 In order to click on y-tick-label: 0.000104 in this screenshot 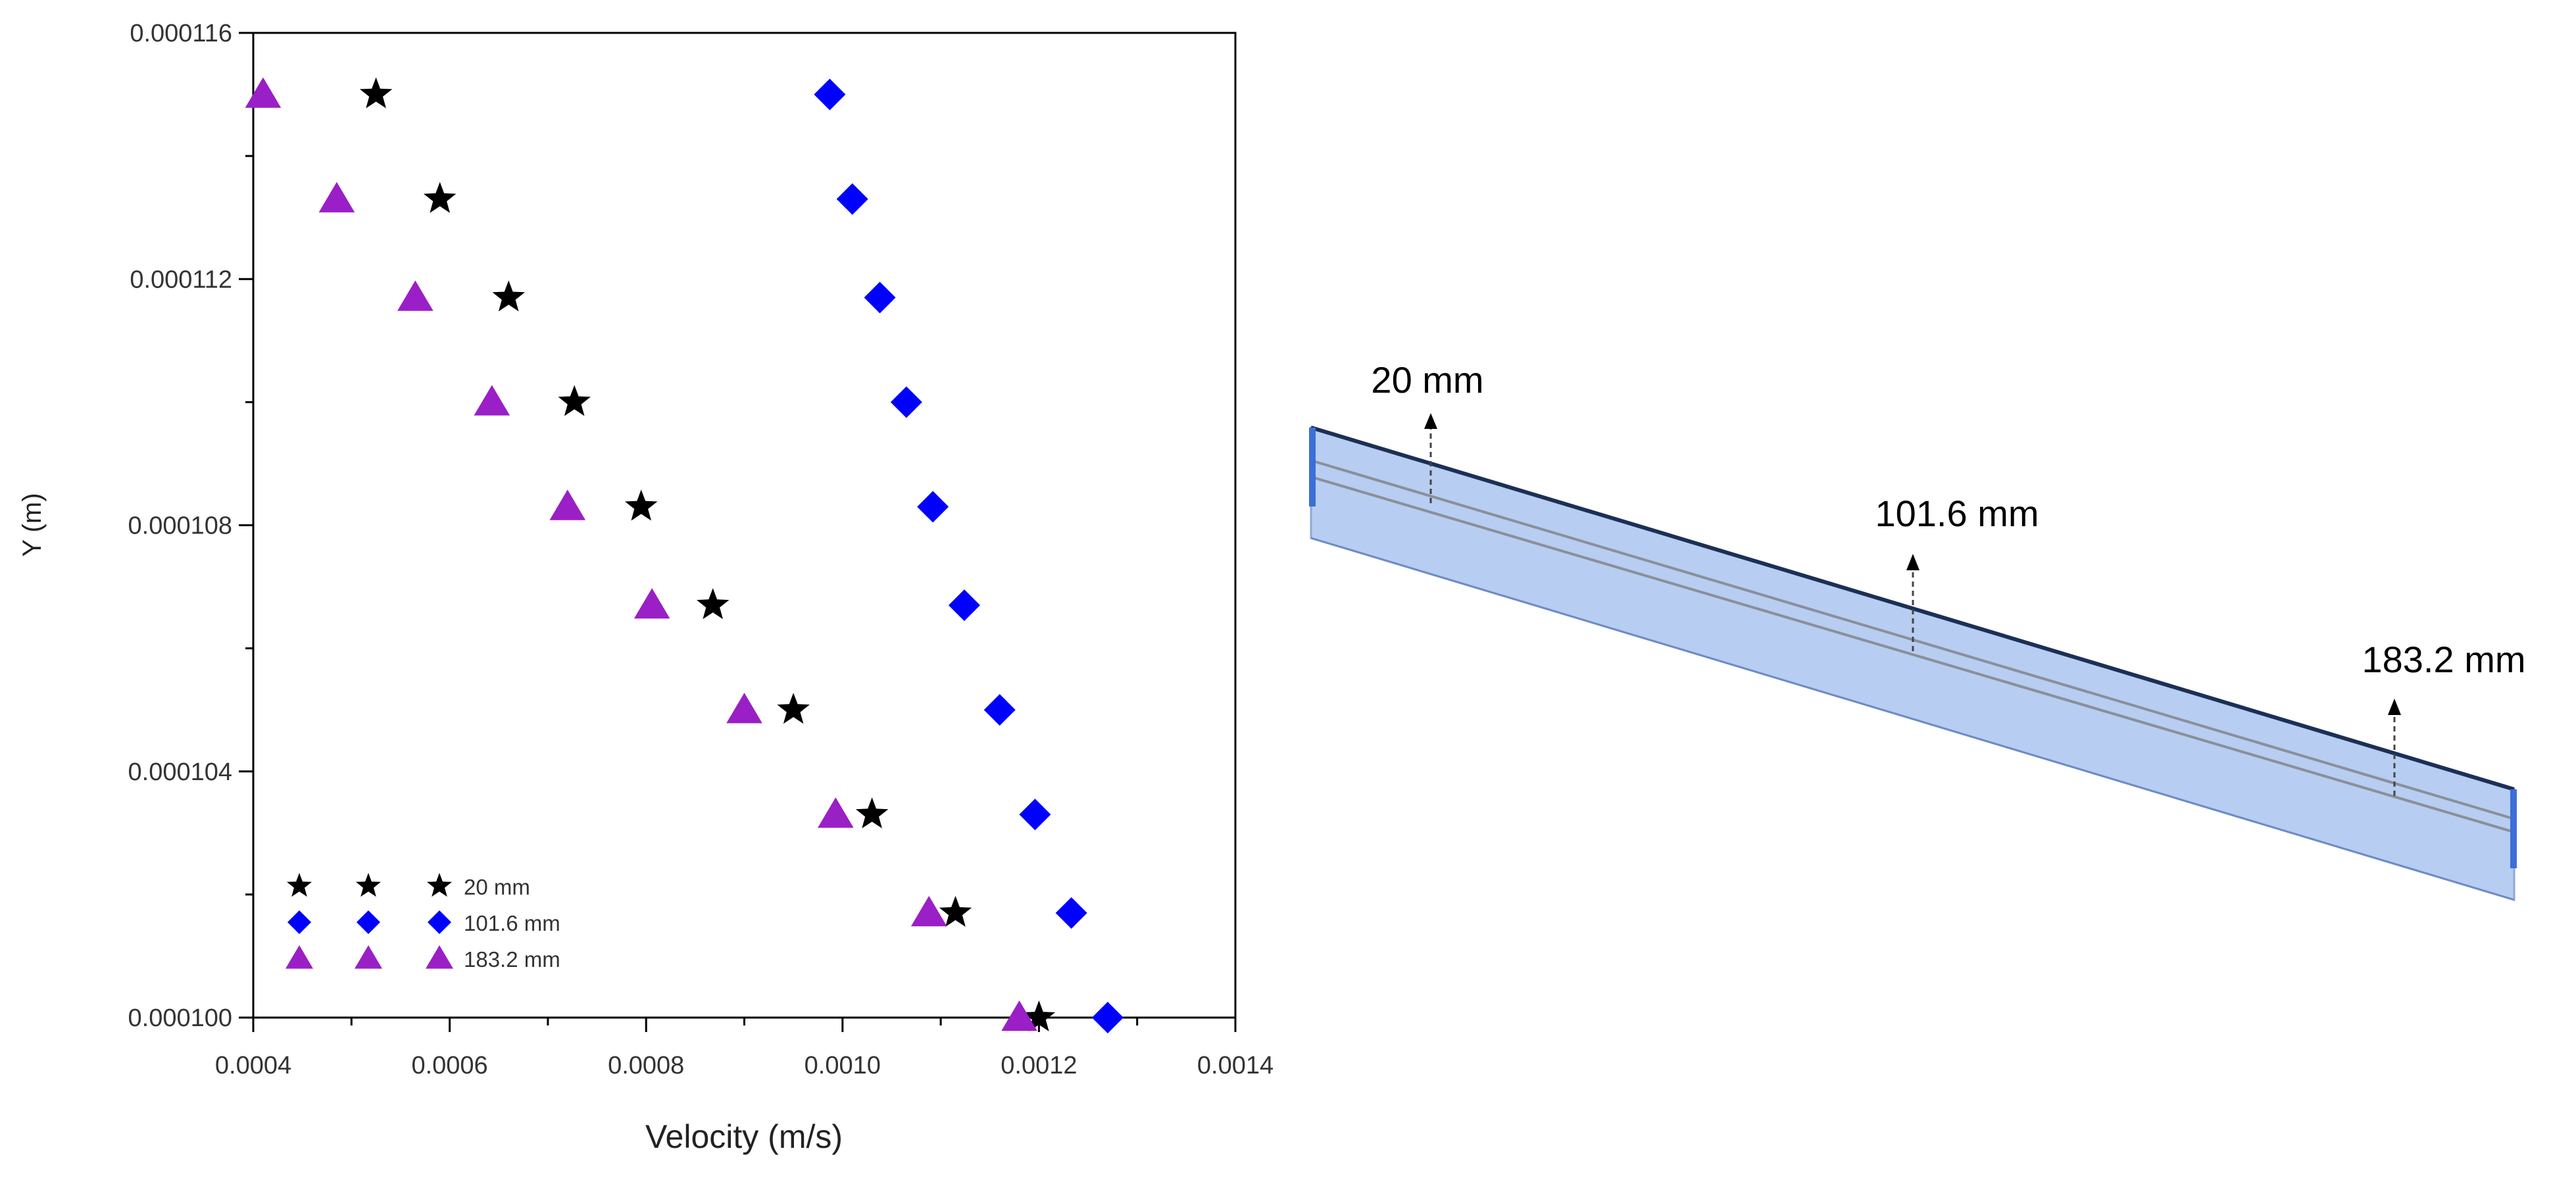, I will do `click(180, 772)`.